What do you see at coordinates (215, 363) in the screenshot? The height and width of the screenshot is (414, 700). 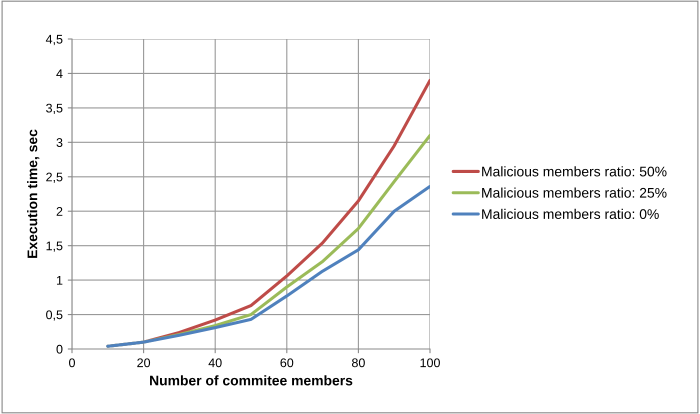 I see `x-tick-label: 40` at bounding box center [215, 363].